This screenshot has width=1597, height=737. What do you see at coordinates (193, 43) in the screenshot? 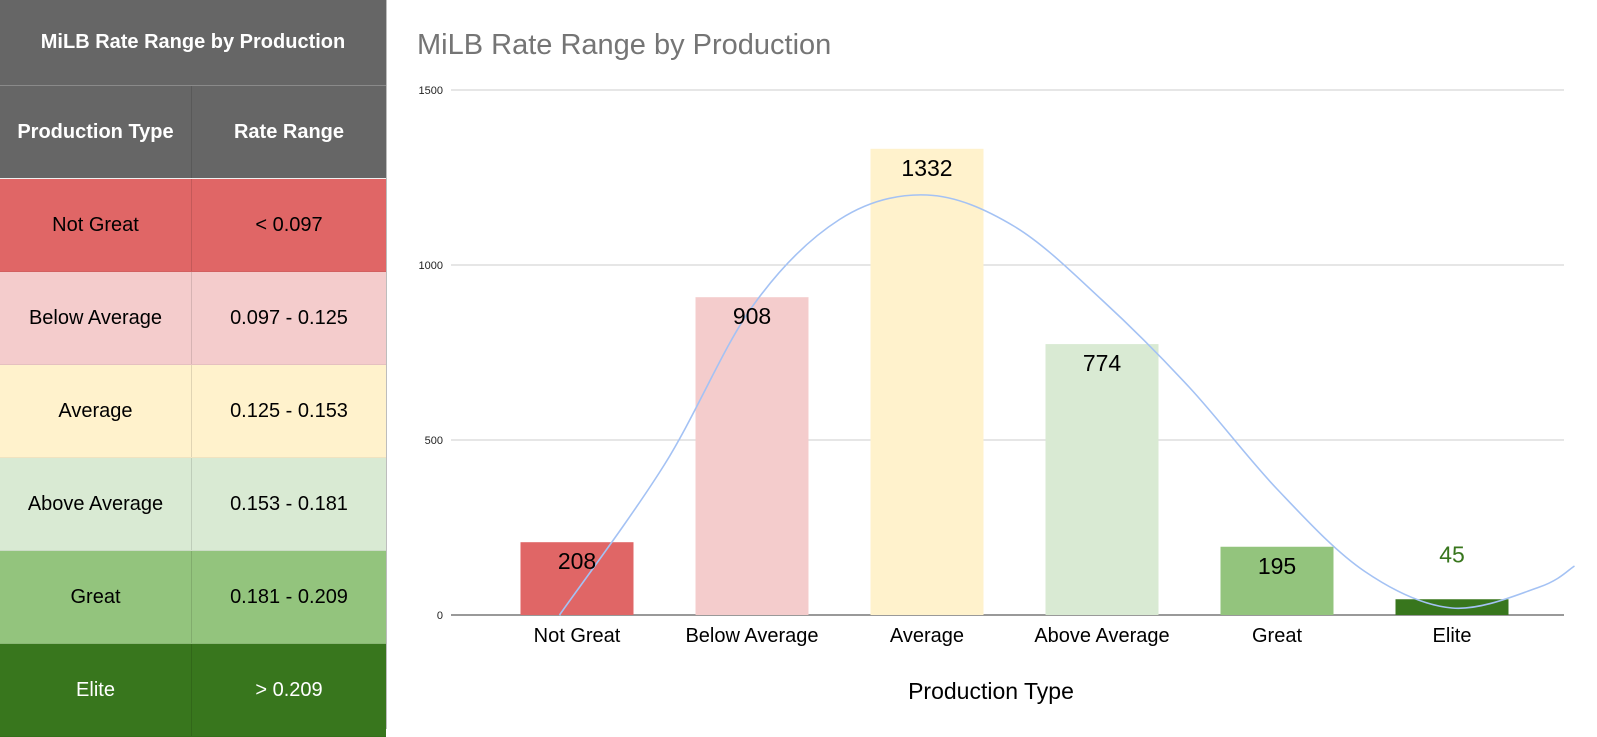
I see `table-title: MiLB Rate Range by Production` at bounding box center [193, 43].